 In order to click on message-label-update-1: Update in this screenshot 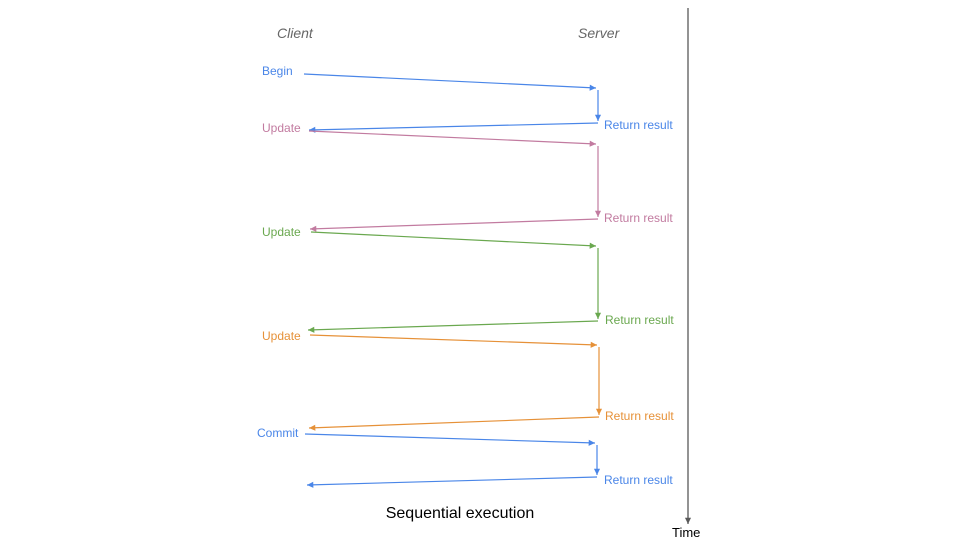, I will do `click(281, 128)`.